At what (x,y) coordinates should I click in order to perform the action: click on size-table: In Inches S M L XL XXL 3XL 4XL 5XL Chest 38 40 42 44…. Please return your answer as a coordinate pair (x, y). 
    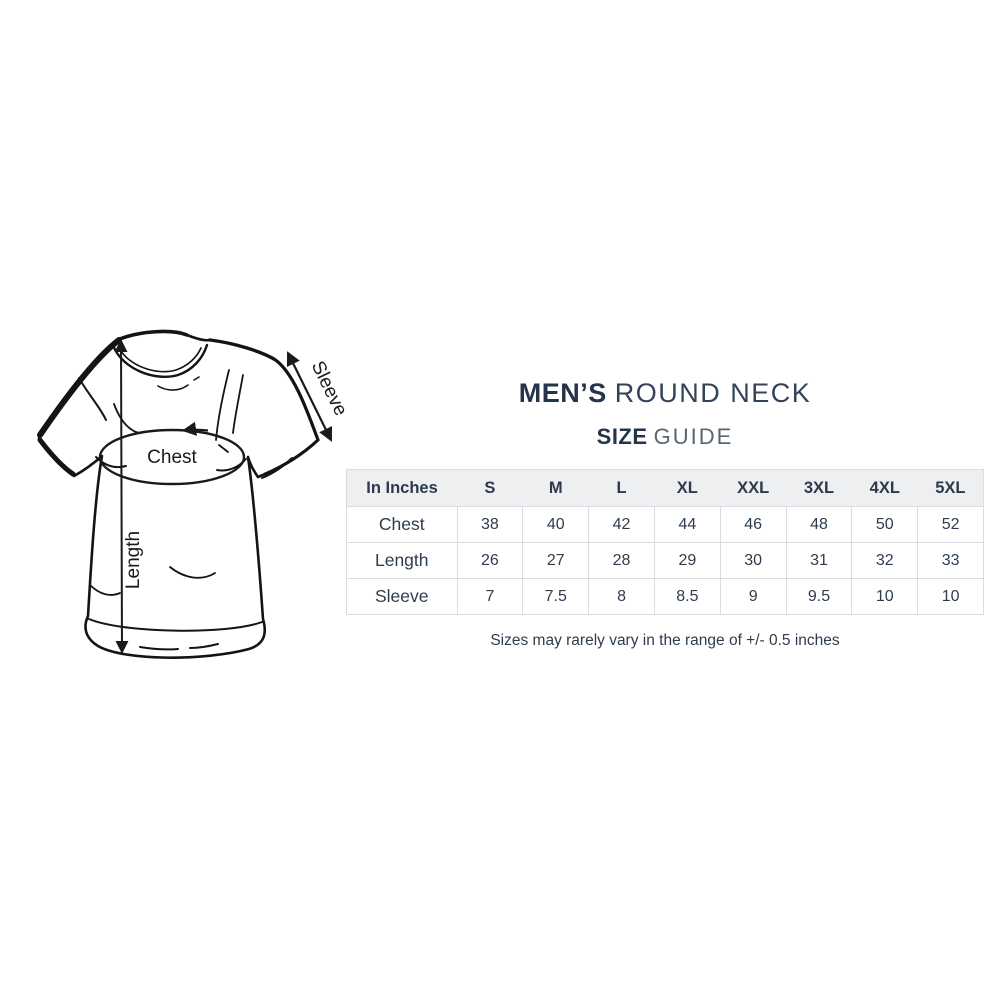
    Looking at the image, I should click on (665, 542).